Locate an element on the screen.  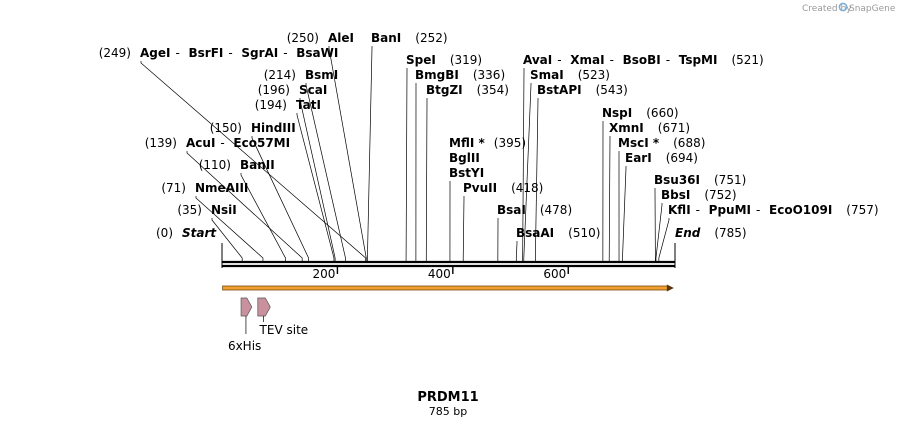
site-nmeaiii: (71) NmeAIII is located at coordinates (204, 188).